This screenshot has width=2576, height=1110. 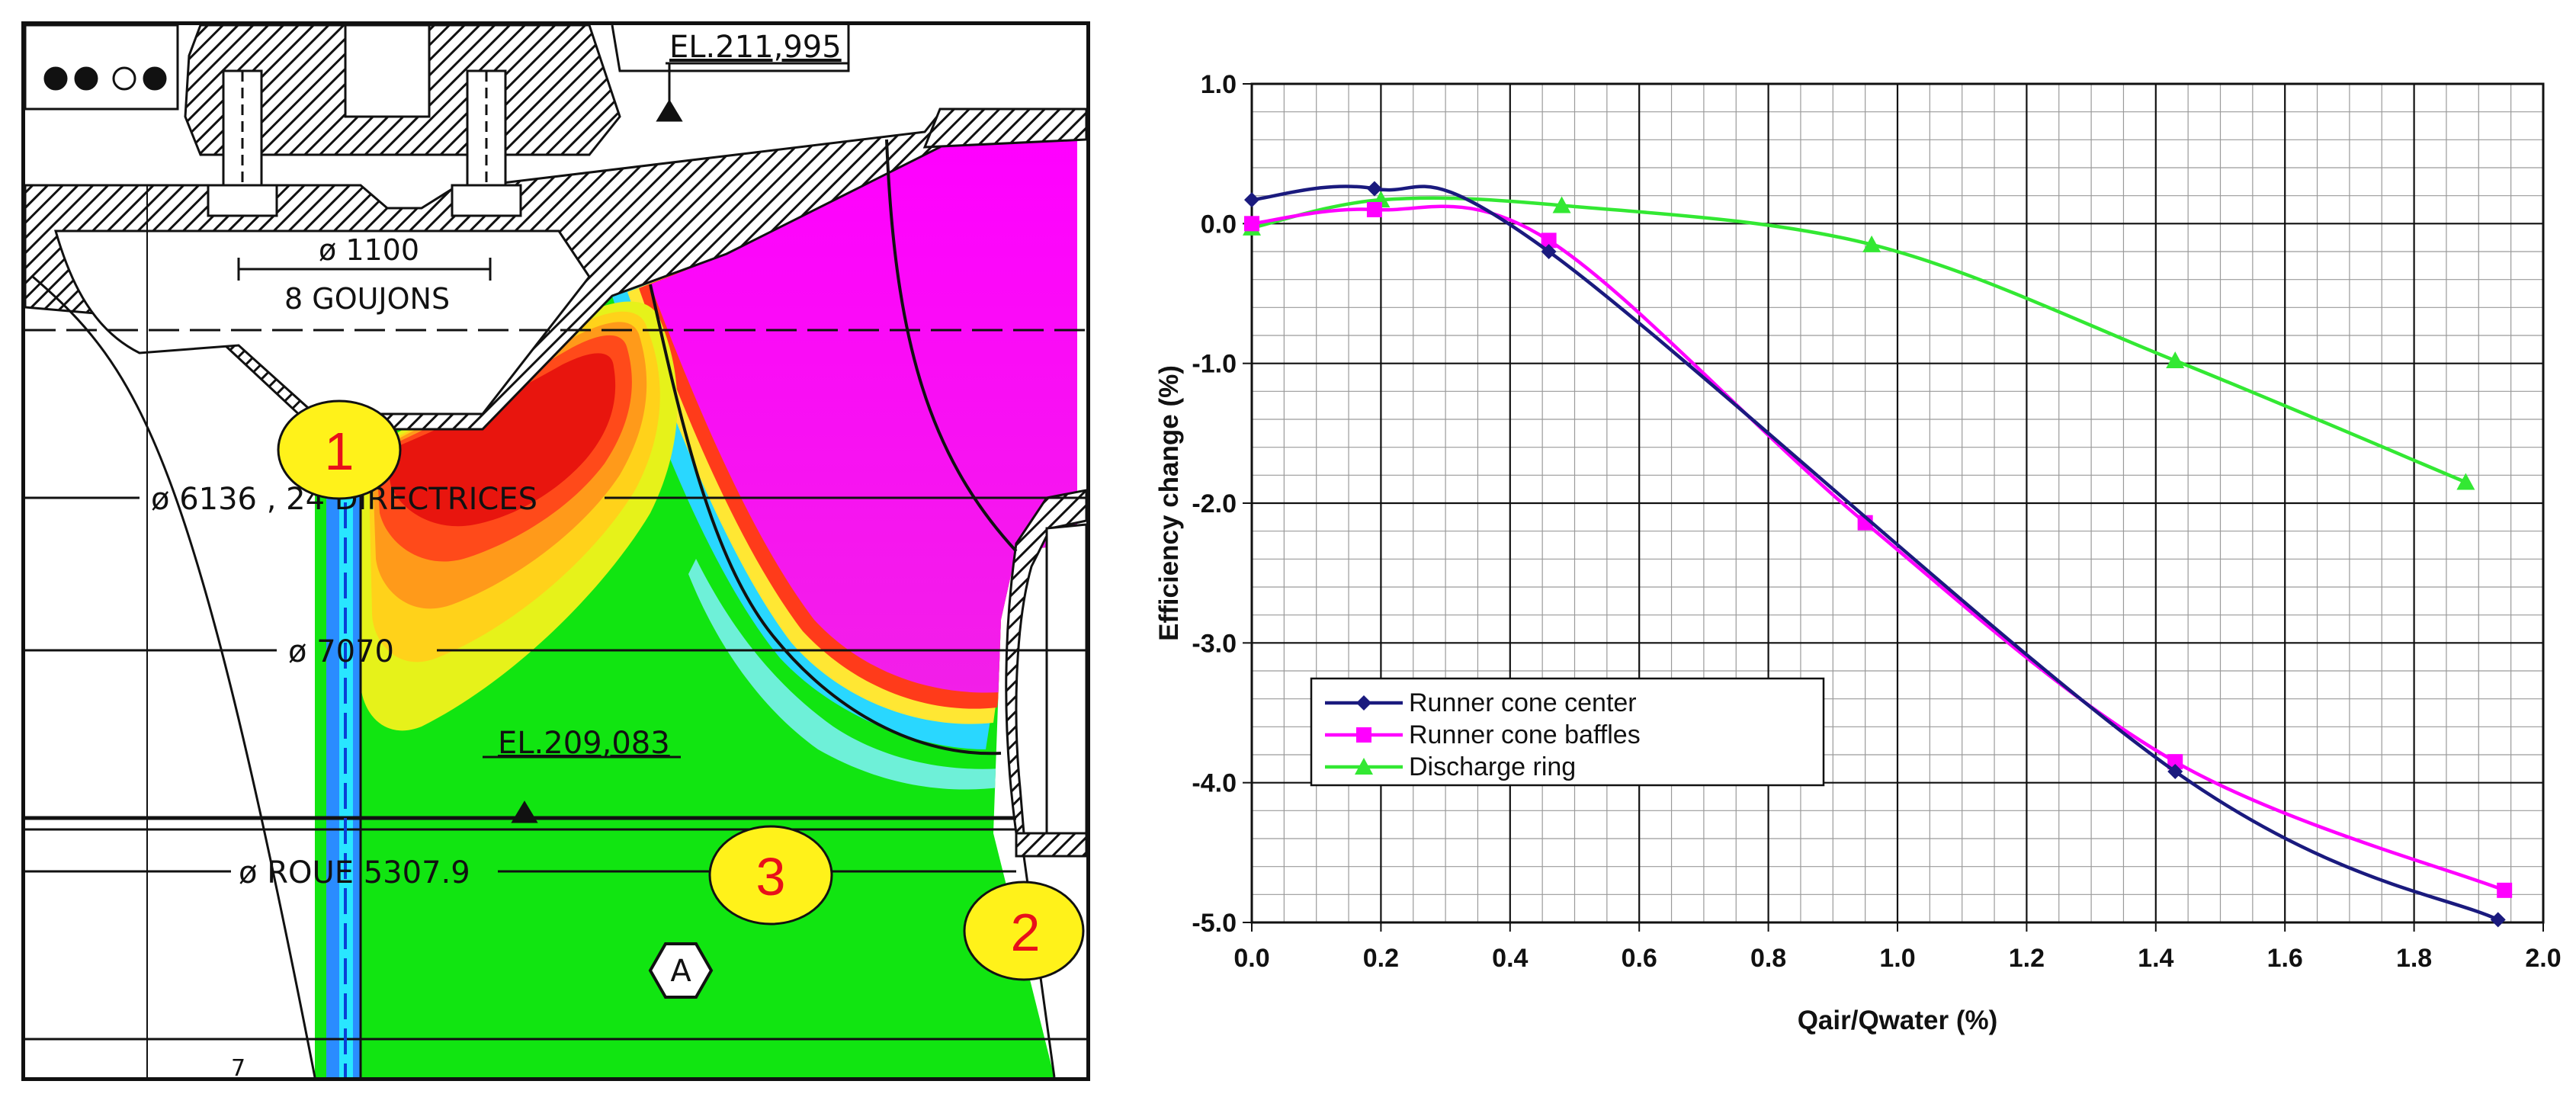 I want to click on y-tick-label: -1.0, so click(x=1214, y=364).